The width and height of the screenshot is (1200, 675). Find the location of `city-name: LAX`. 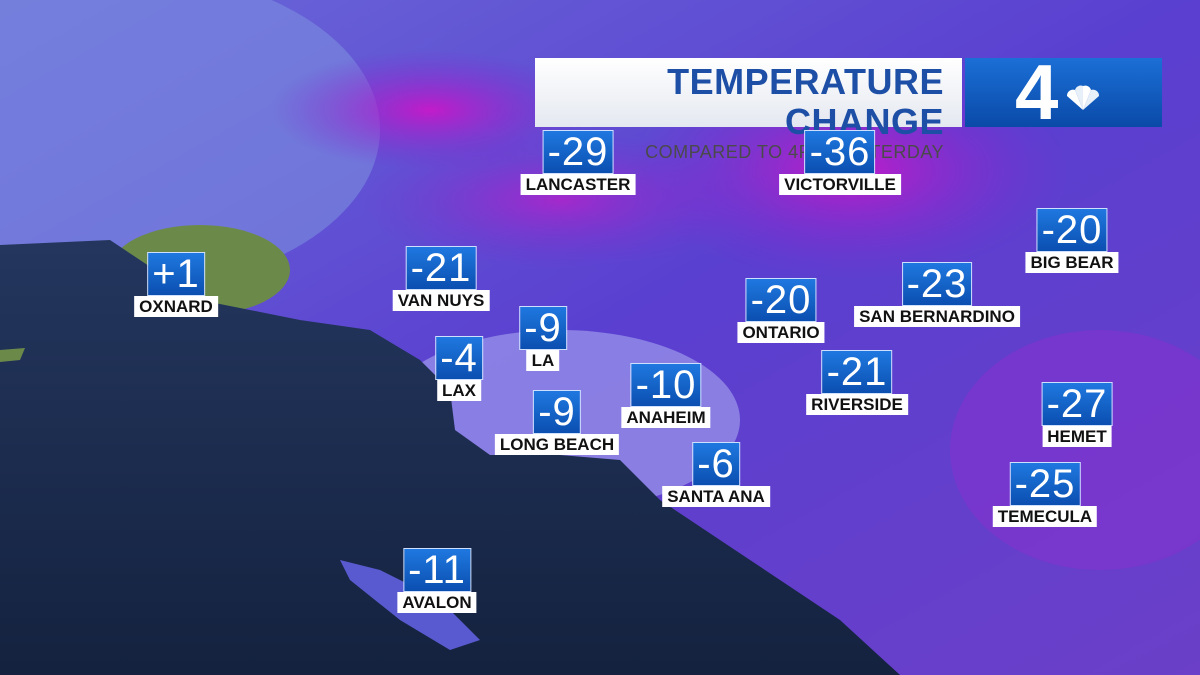

city-name: LAX is located at coordinates (458, 390).